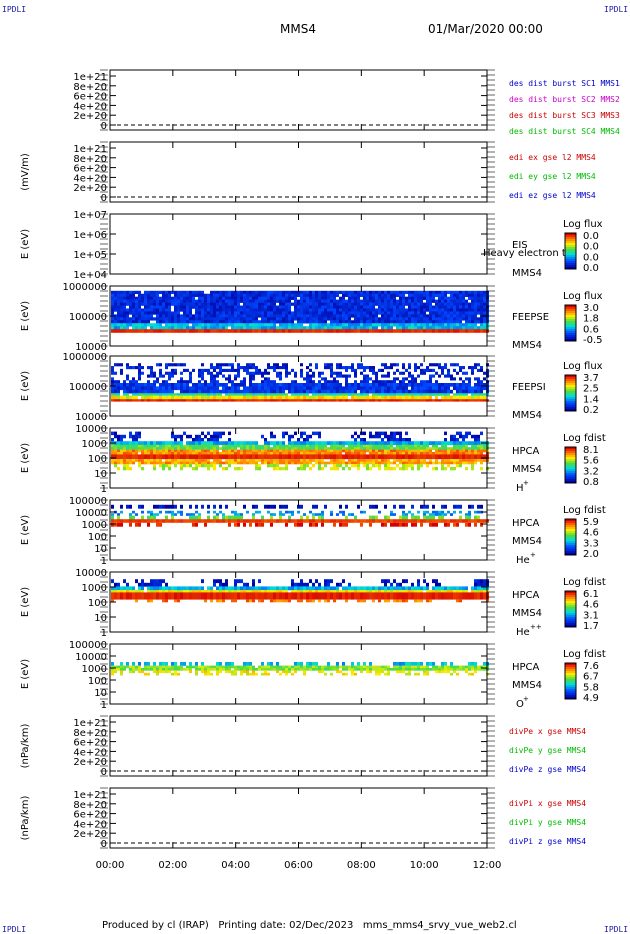  Describe the element at coordinates (100, 474) in the screenshot. I see `ytick-label-hpca-h-3: 10` at that location.